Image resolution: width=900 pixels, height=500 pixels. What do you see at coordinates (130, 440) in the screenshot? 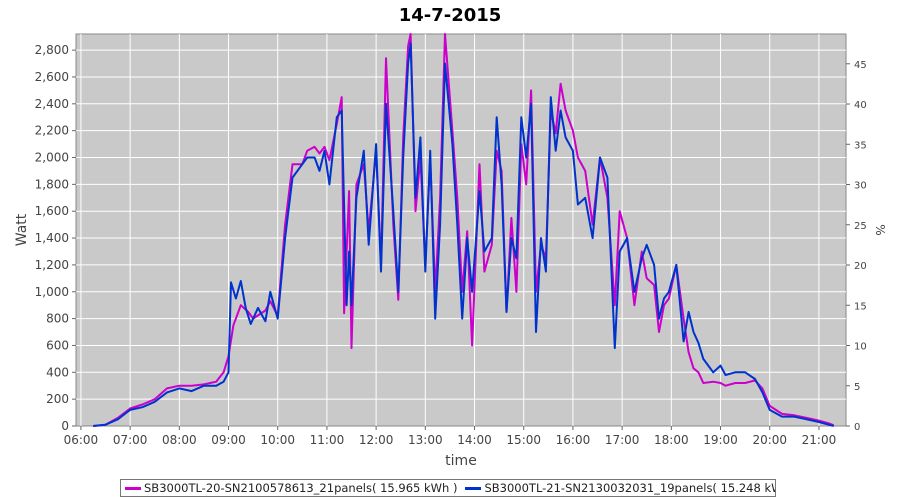
I see `x-tick-label: 07:00` at bounding box center [130, 440].